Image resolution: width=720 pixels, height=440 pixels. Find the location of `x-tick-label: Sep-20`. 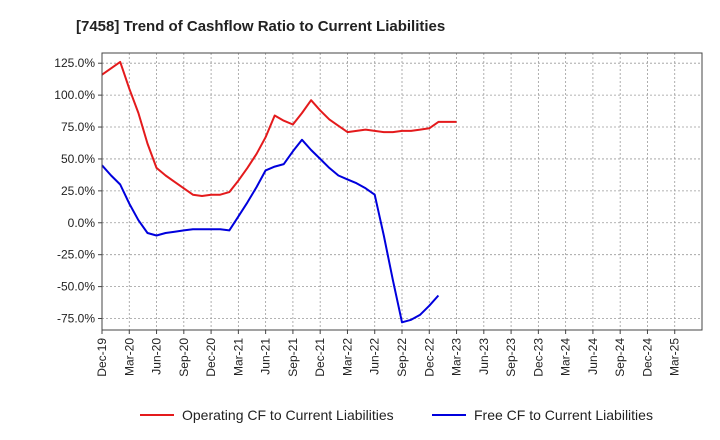

x-tick-label: Sep-20 is located at coordinates (184, 357).